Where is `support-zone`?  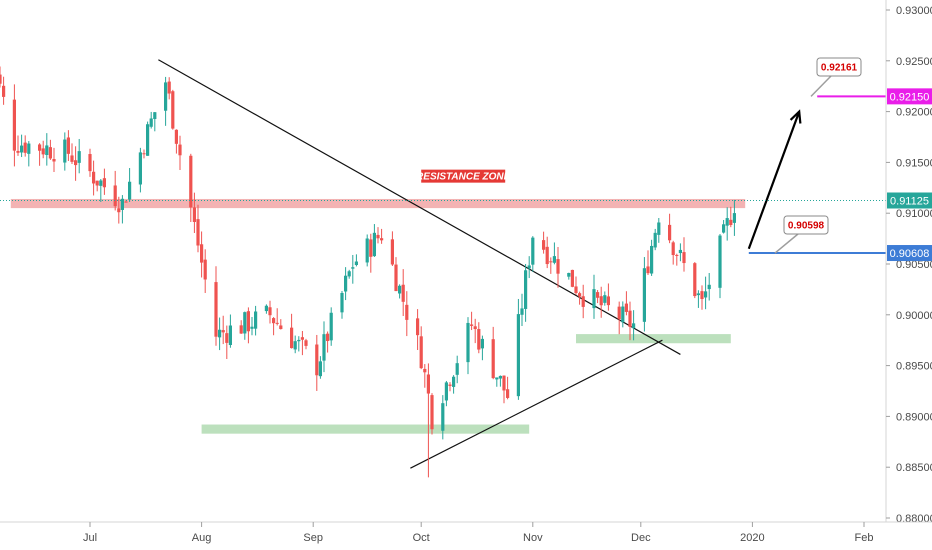
support-zone is located at coordinates (365, 429).